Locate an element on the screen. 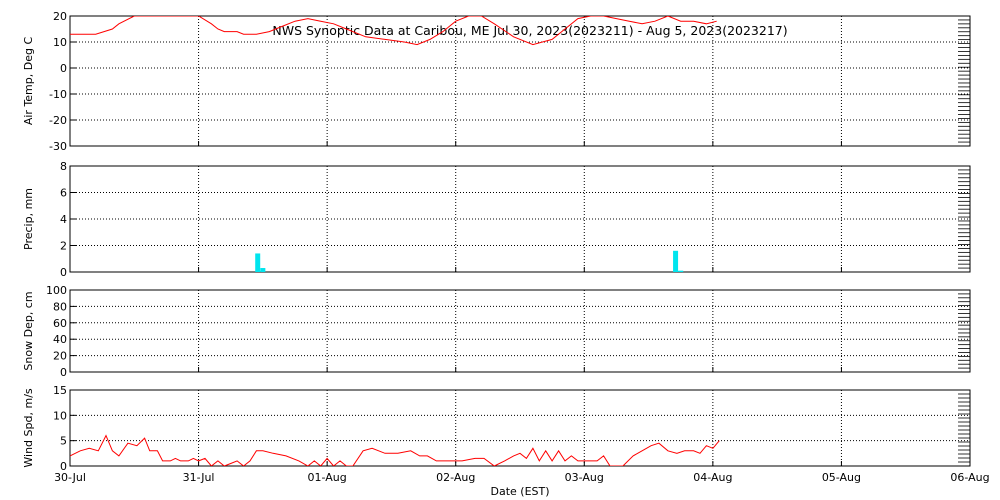 The image size is (1000, 500). y-axis-label: Snow Dep, cm is located at coordinates (28, 330).